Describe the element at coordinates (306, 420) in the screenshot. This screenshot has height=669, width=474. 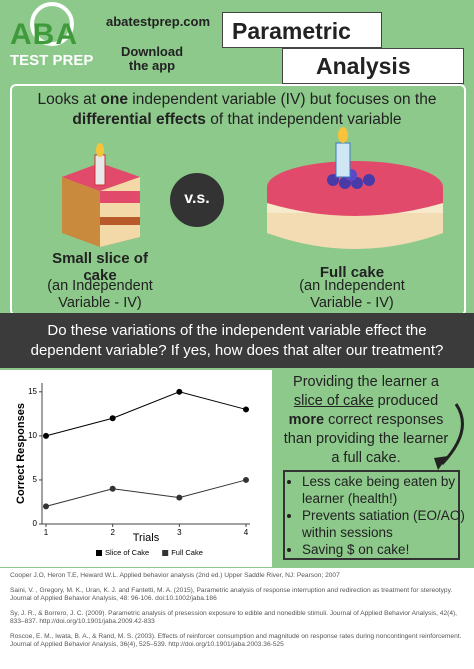
I see `finding-bold: more` at that location.